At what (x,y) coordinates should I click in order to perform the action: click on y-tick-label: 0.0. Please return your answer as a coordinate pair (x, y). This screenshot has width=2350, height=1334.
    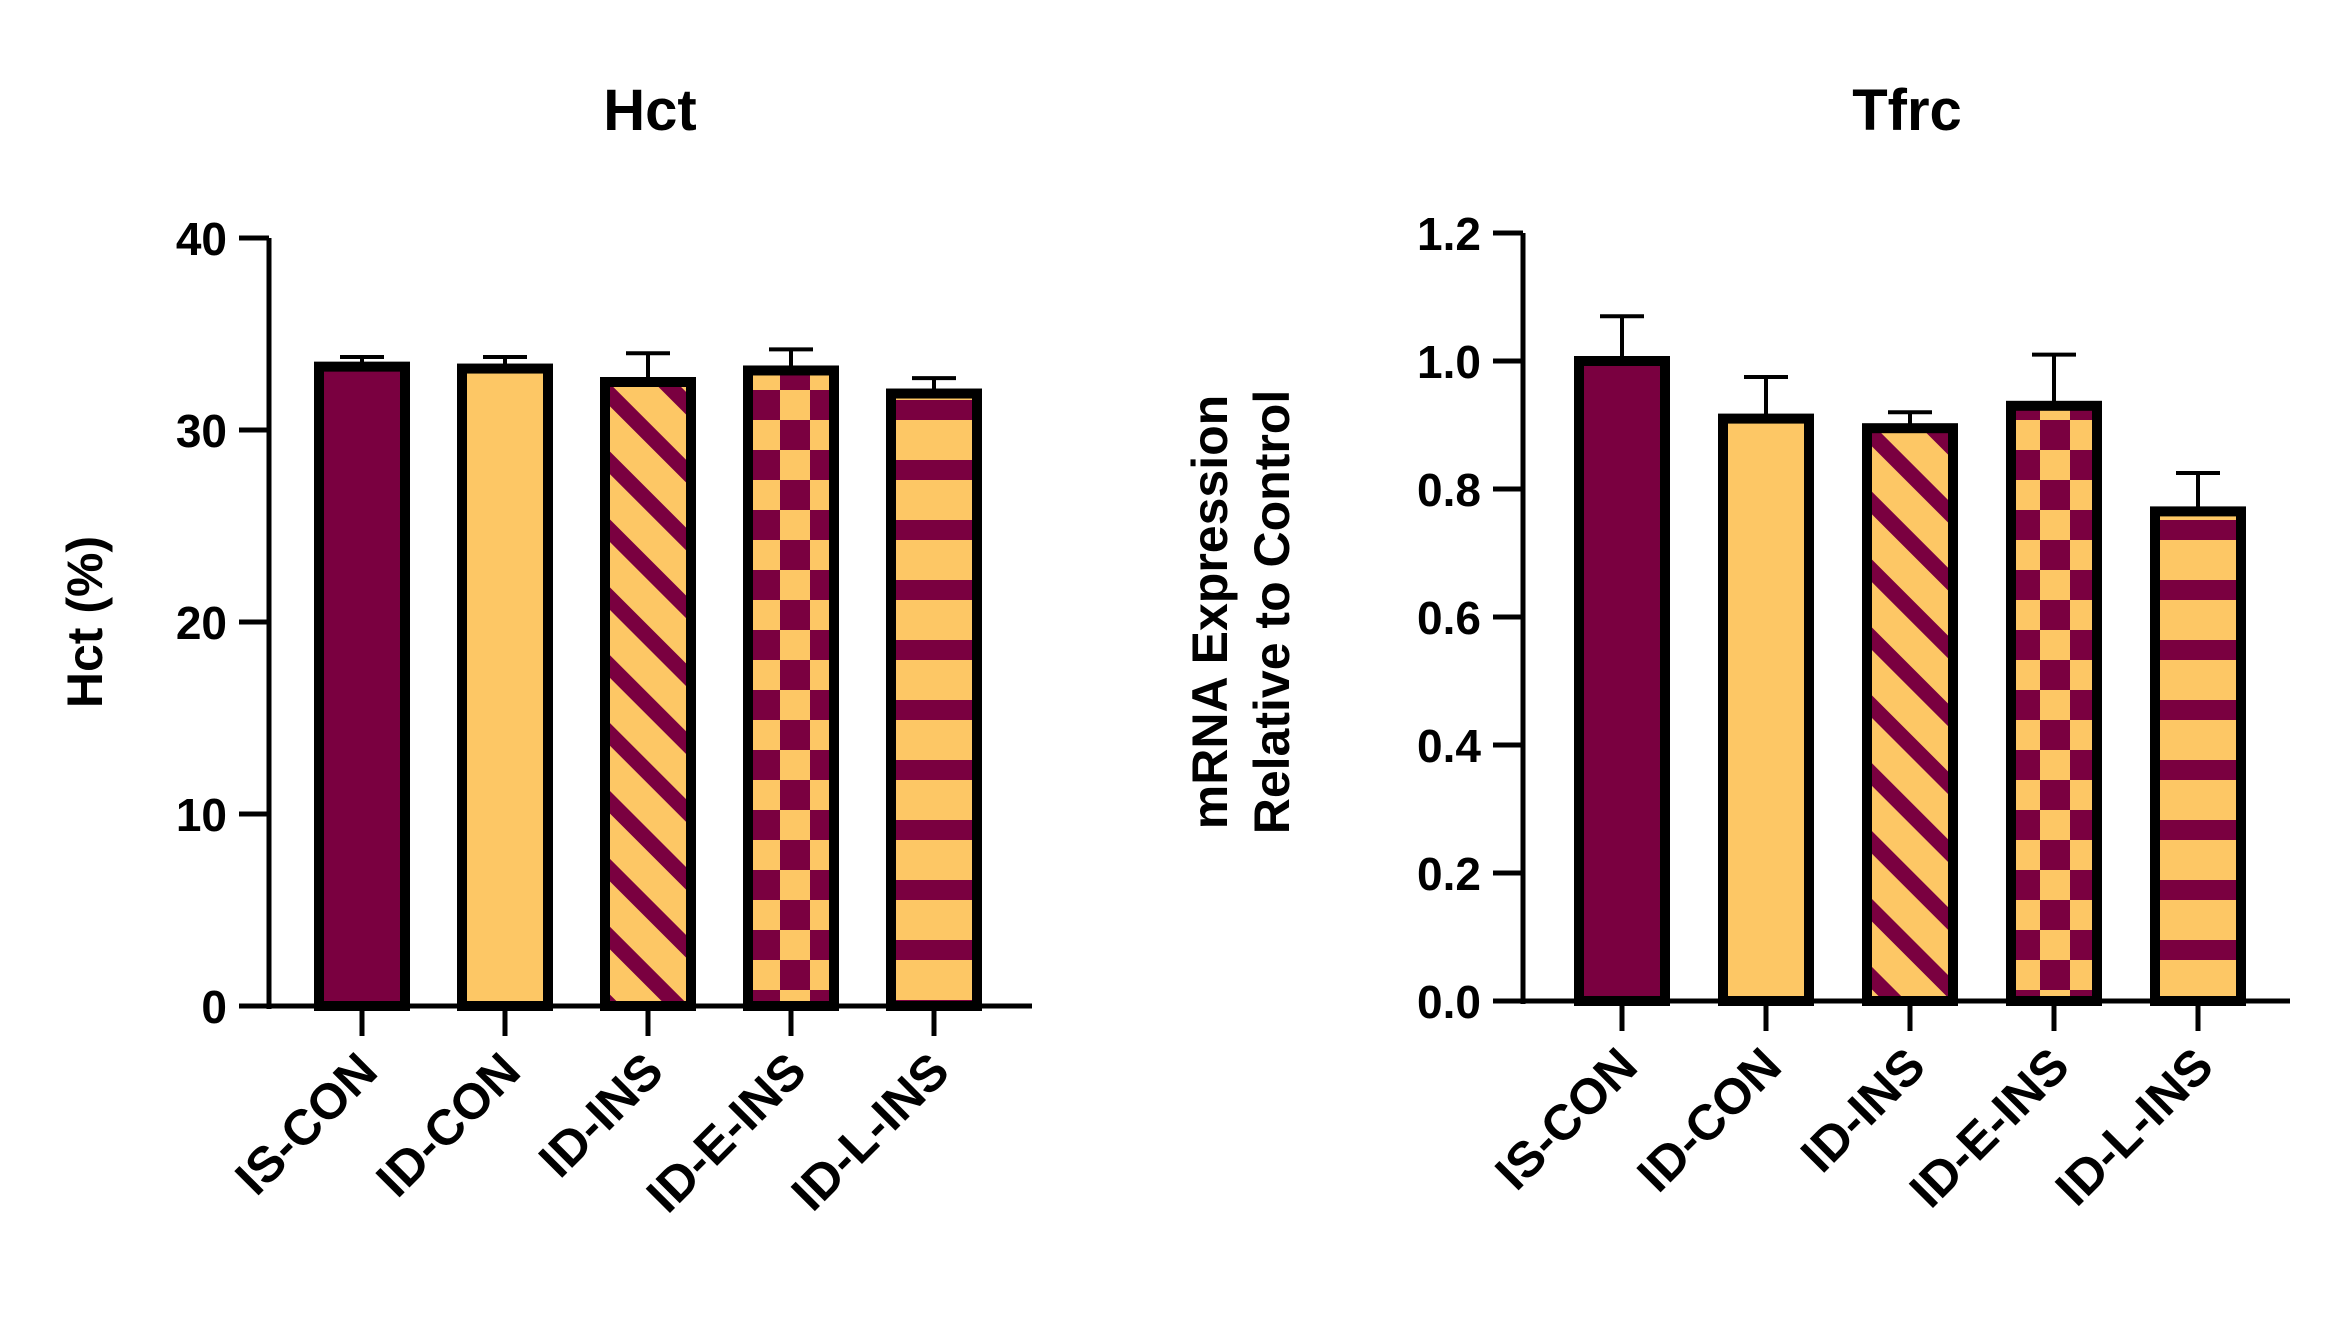
    Looking at the image, I should click on (1449, 1002).